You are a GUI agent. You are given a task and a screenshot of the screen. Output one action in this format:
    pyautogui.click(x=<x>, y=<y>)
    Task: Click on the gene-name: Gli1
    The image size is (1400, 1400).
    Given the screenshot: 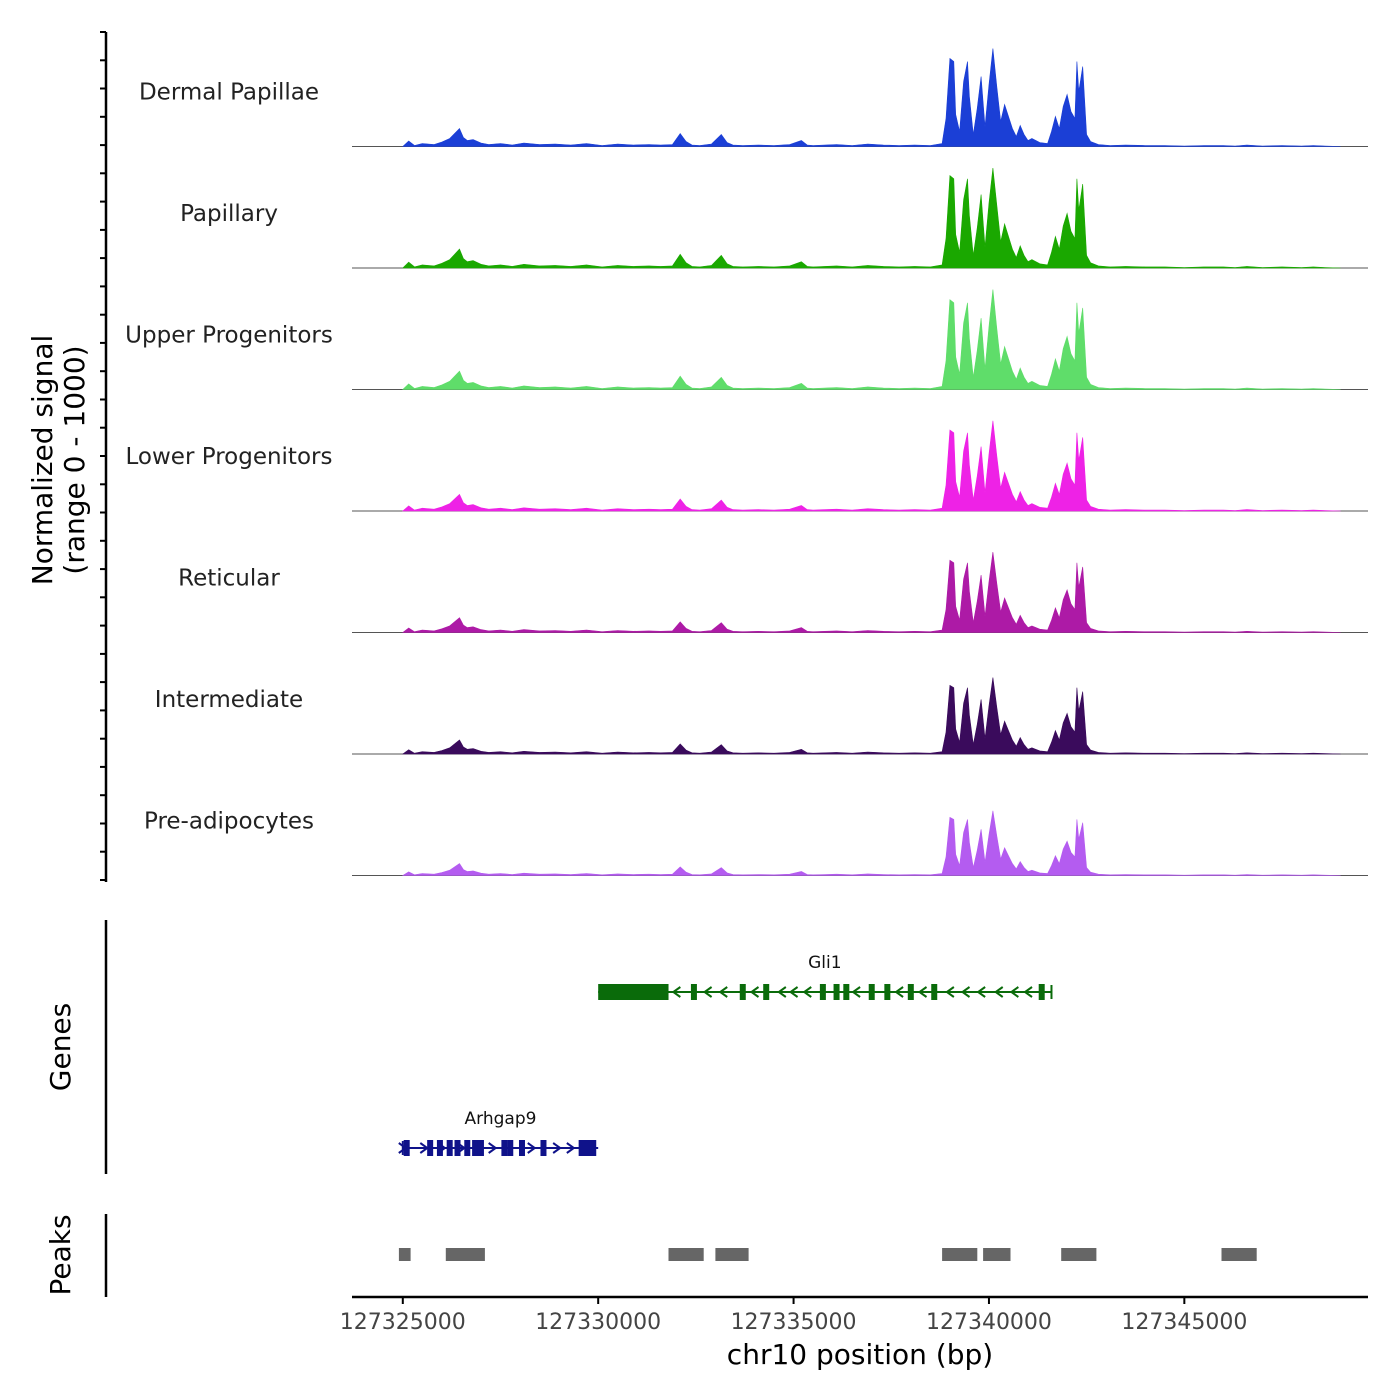 What is the action you would take?
    pyautogui.click(x=824, y=963)
    